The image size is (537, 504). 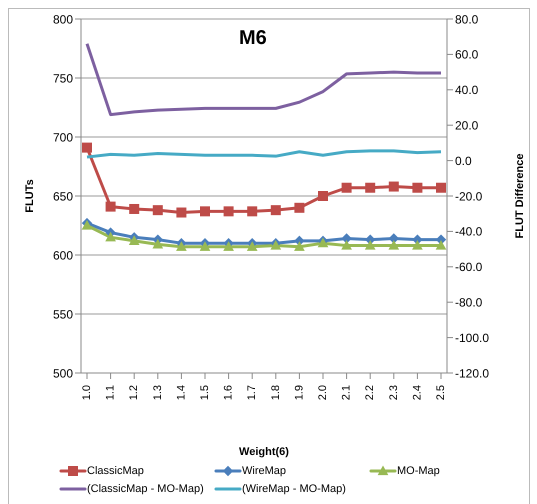 What do you see at coordinates (467, 19) in the screenshot?
I see `y2-tick-label: 80.0` at bounding box center [467, 19].